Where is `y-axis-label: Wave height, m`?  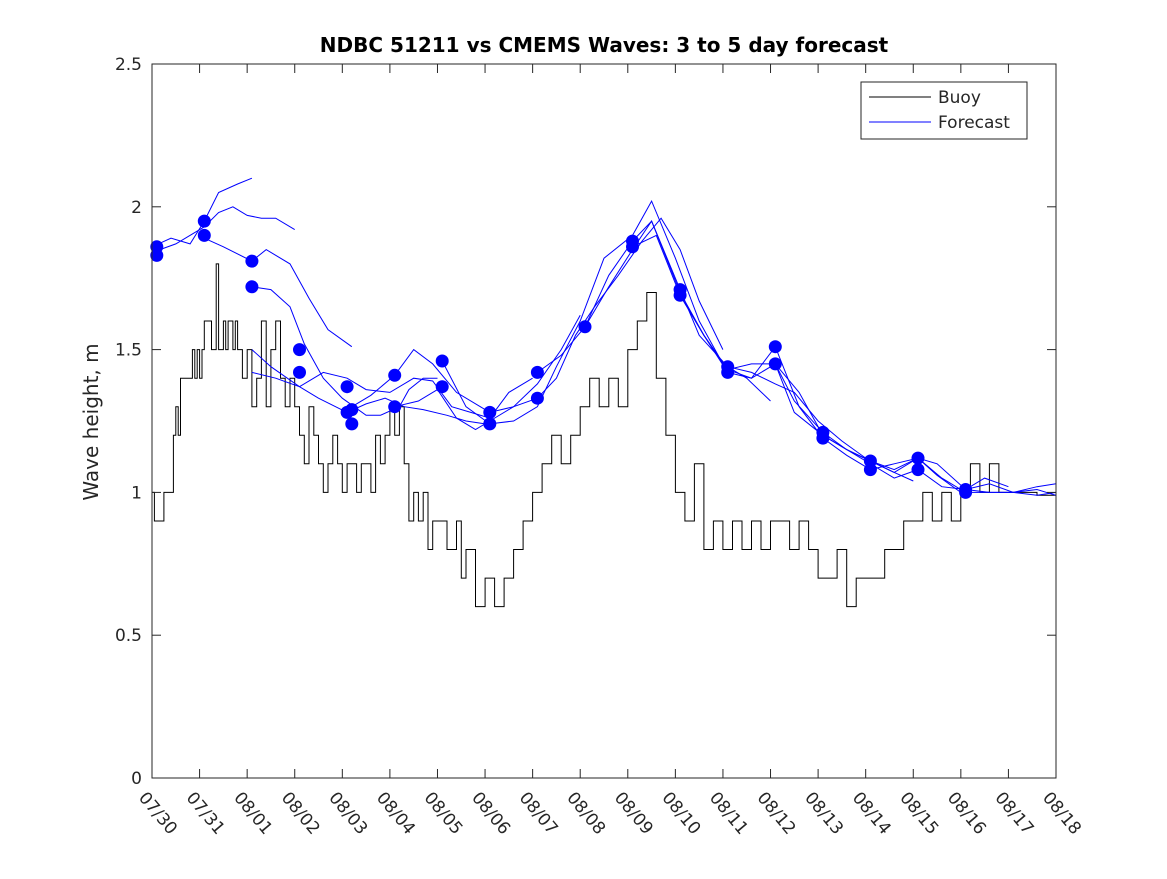 y-axis-label: Wave height, m is located at coordinates (91, 421).